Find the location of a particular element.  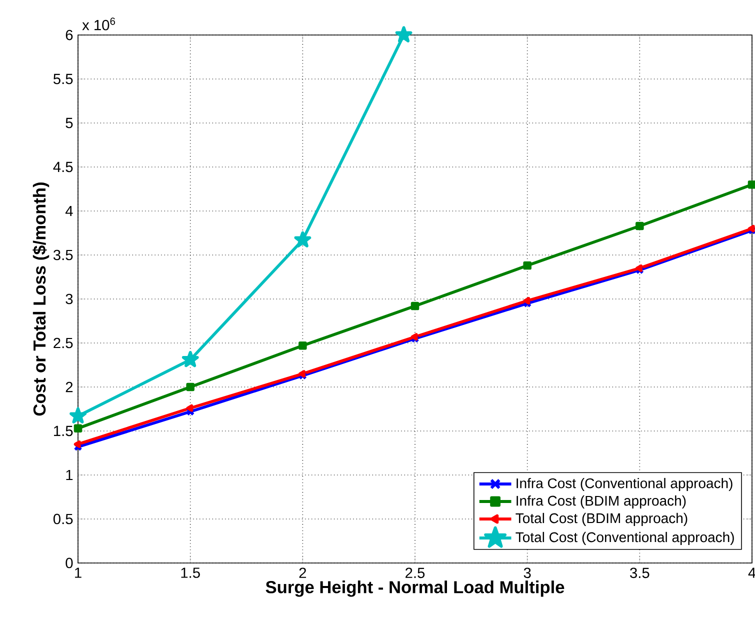

y-tick-label: 0.5 is located at coordinates (63, 519).